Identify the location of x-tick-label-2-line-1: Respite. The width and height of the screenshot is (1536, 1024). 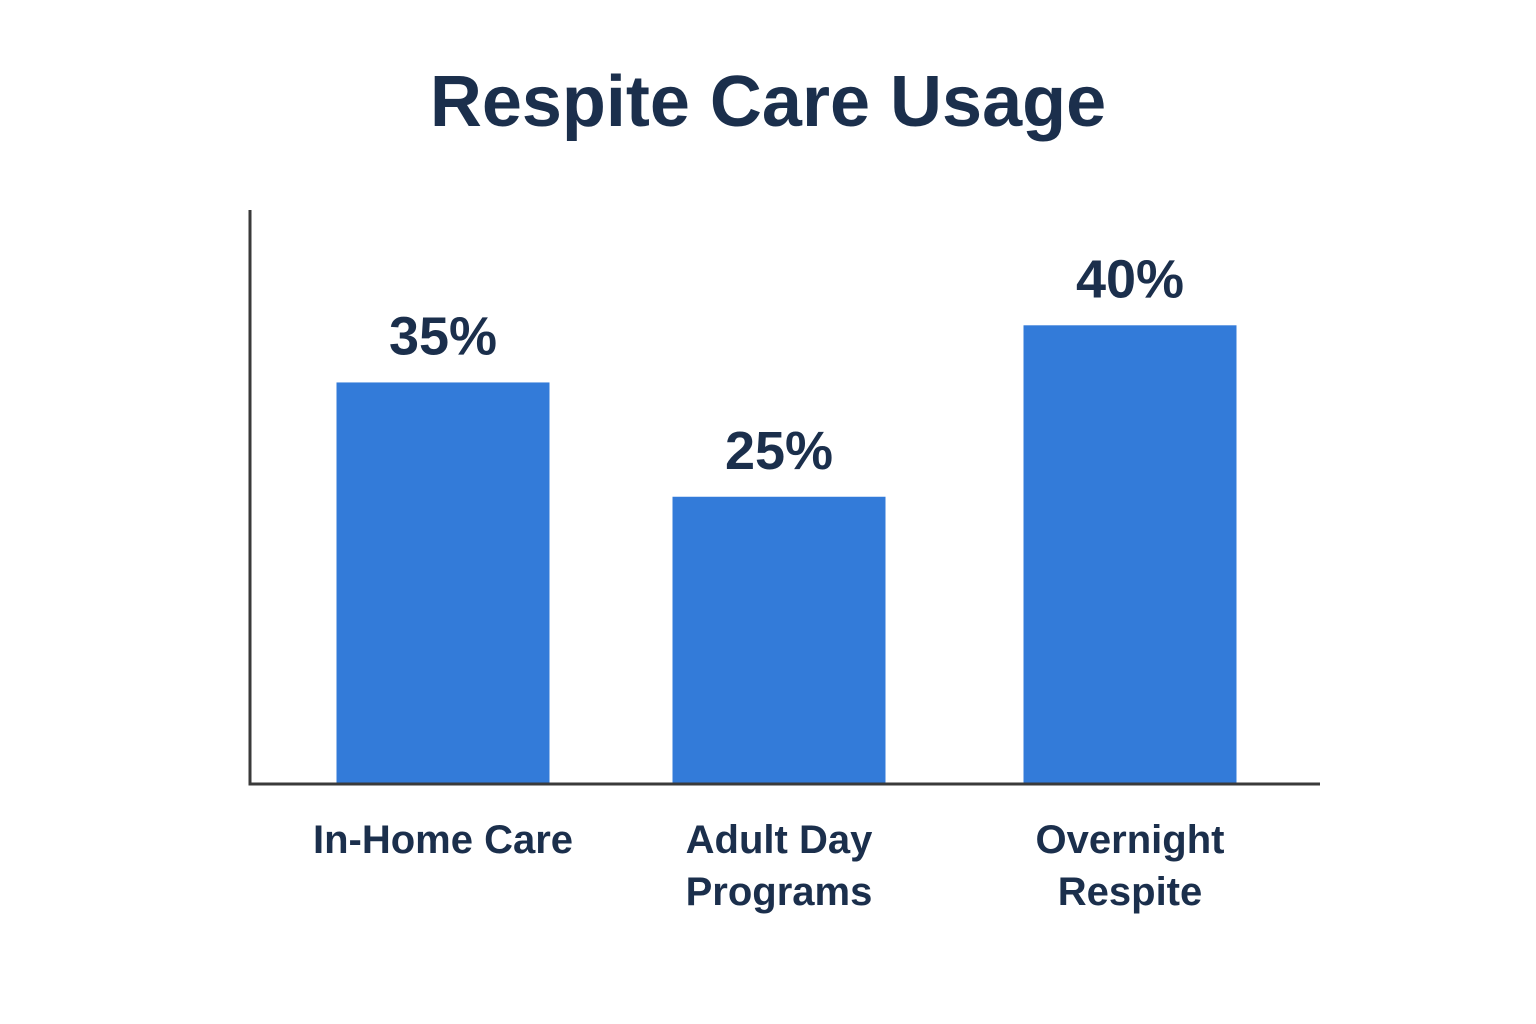
(1130, 892).